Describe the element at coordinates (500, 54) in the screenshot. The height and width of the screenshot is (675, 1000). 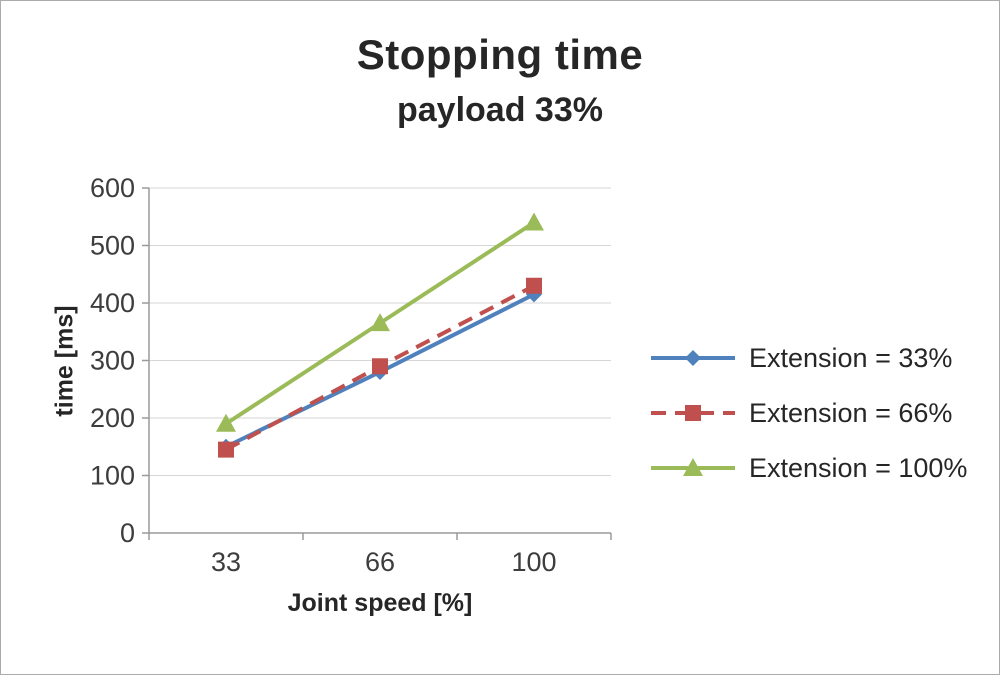
I see `chart-title: Stopping time` at that location.